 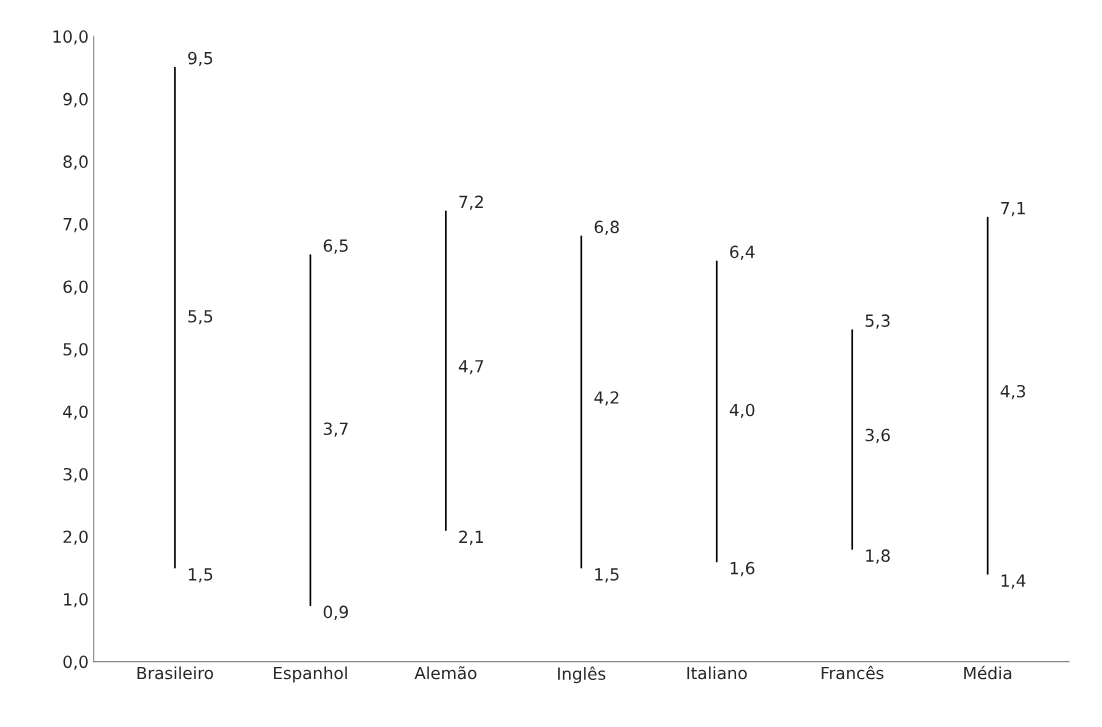 I want to click on x-tick-label: Alemão, so click(x=445, y=673).